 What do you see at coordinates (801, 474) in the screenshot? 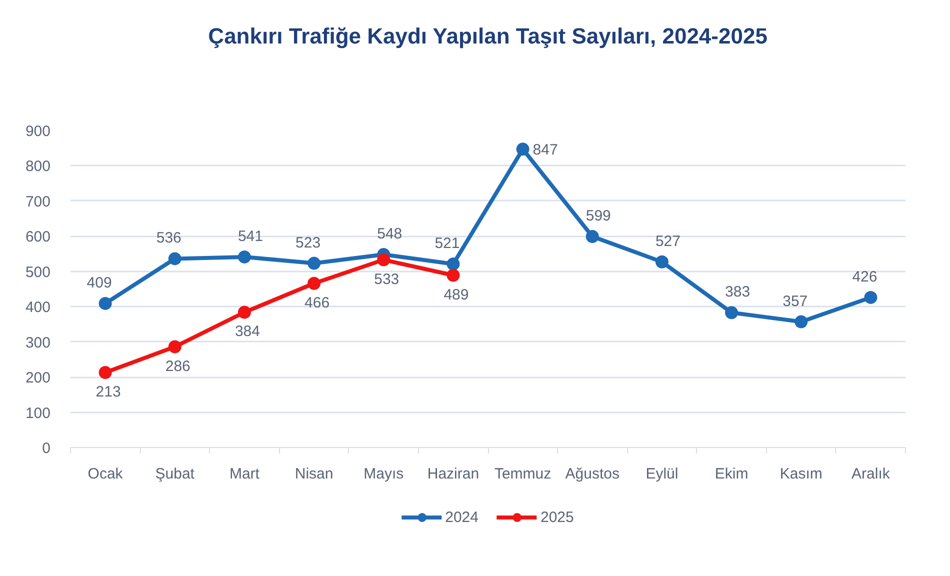
I see `x-tick-label: Kasım` at bounding box center [801, 474].